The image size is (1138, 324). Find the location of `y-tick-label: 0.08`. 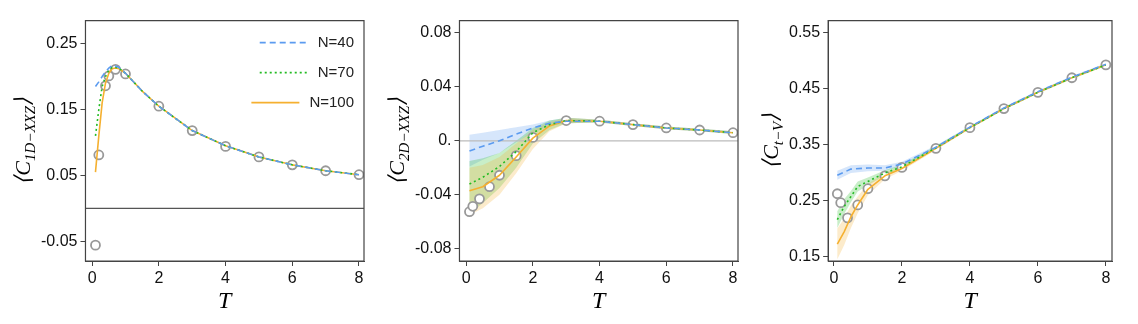

y-tick-label: 0.08 is located at coordinates (436, 32).